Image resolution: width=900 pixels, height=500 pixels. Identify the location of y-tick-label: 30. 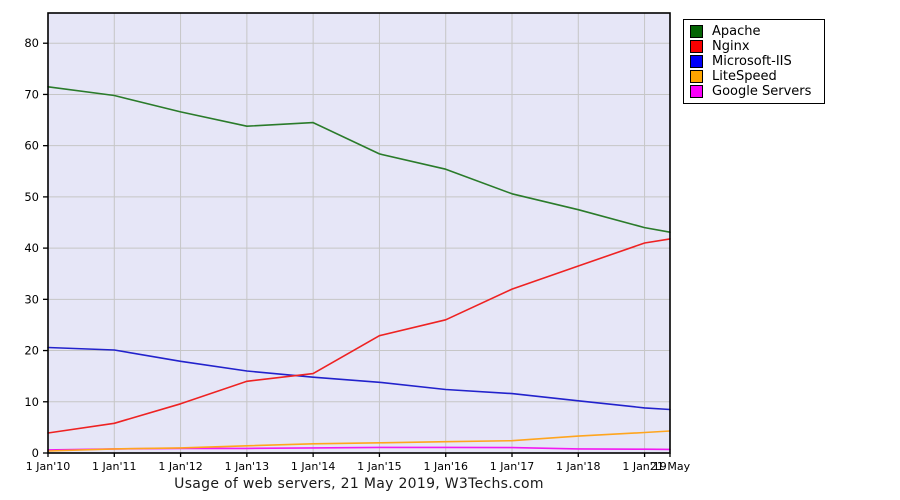
(31, 299).